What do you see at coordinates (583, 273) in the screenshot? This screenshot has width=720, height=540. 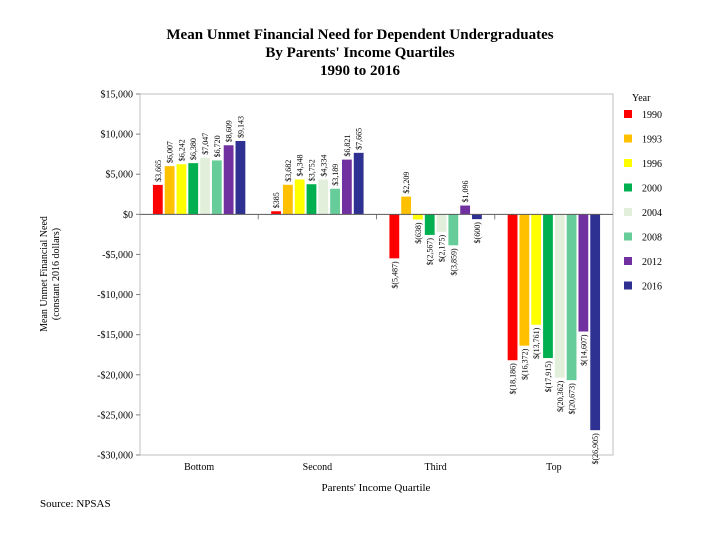 I see `bar-top-2012` at bounding box center [583, 273].